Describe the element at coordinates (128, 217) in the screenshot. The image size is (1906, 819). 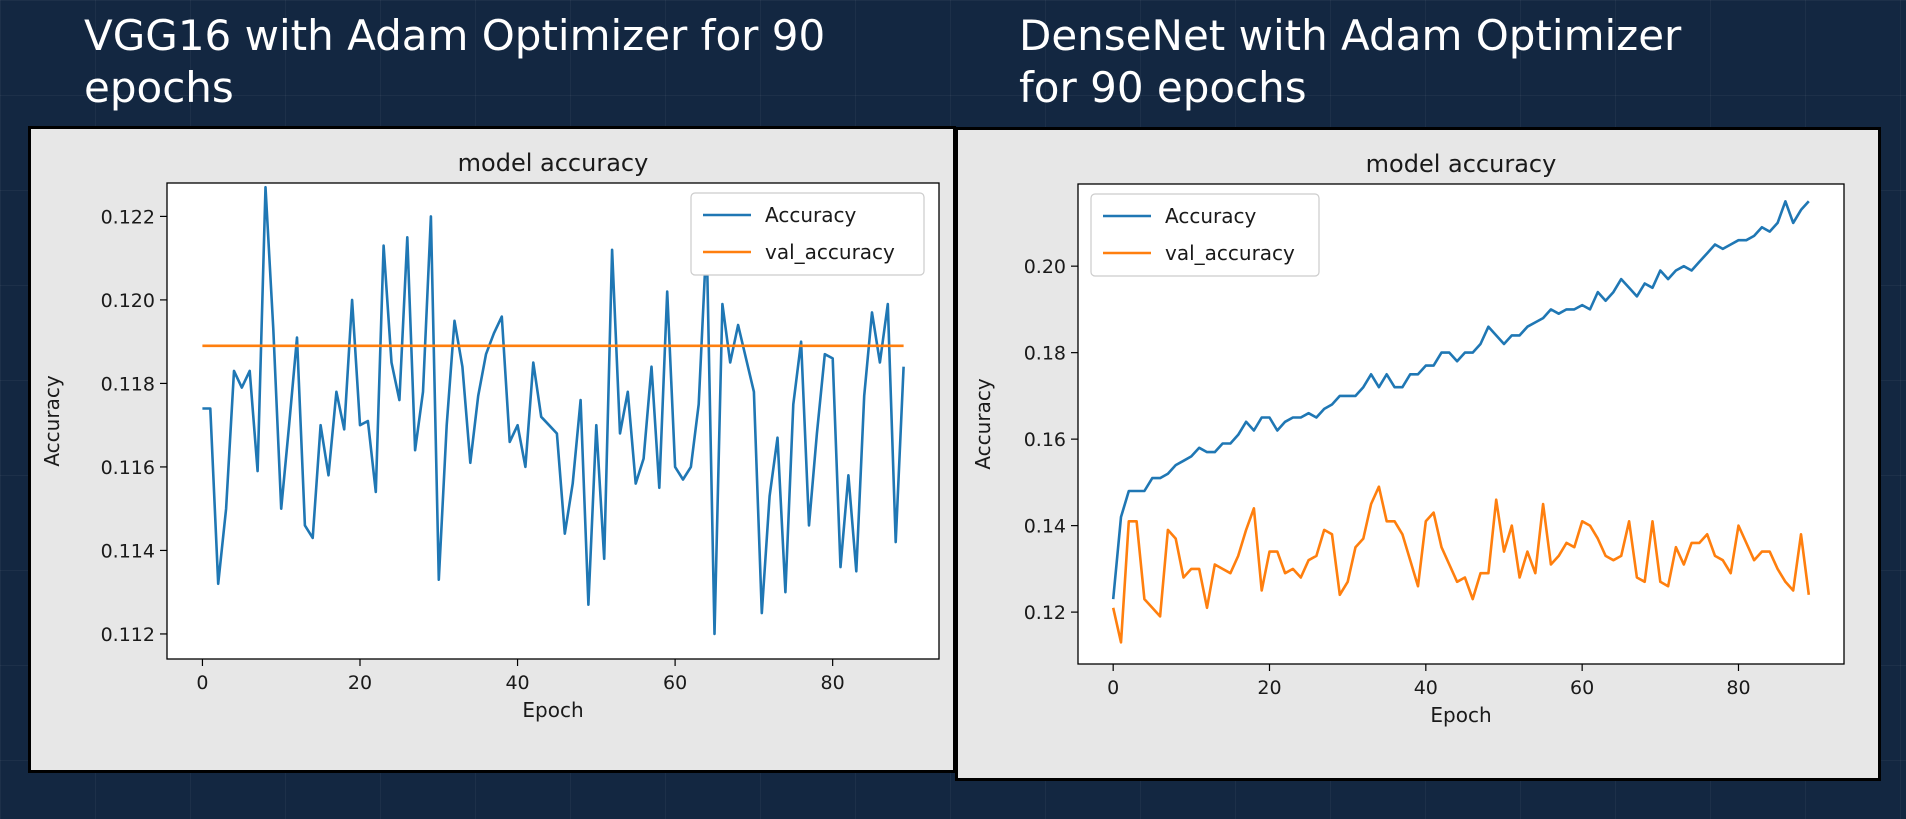
I see `y-tick-label: 0.122` at that location.